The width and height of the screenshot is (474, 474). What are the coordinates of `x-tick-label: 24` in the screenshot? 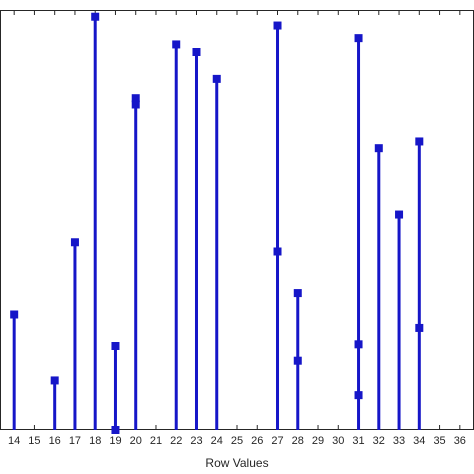 It's located at (217, 441).